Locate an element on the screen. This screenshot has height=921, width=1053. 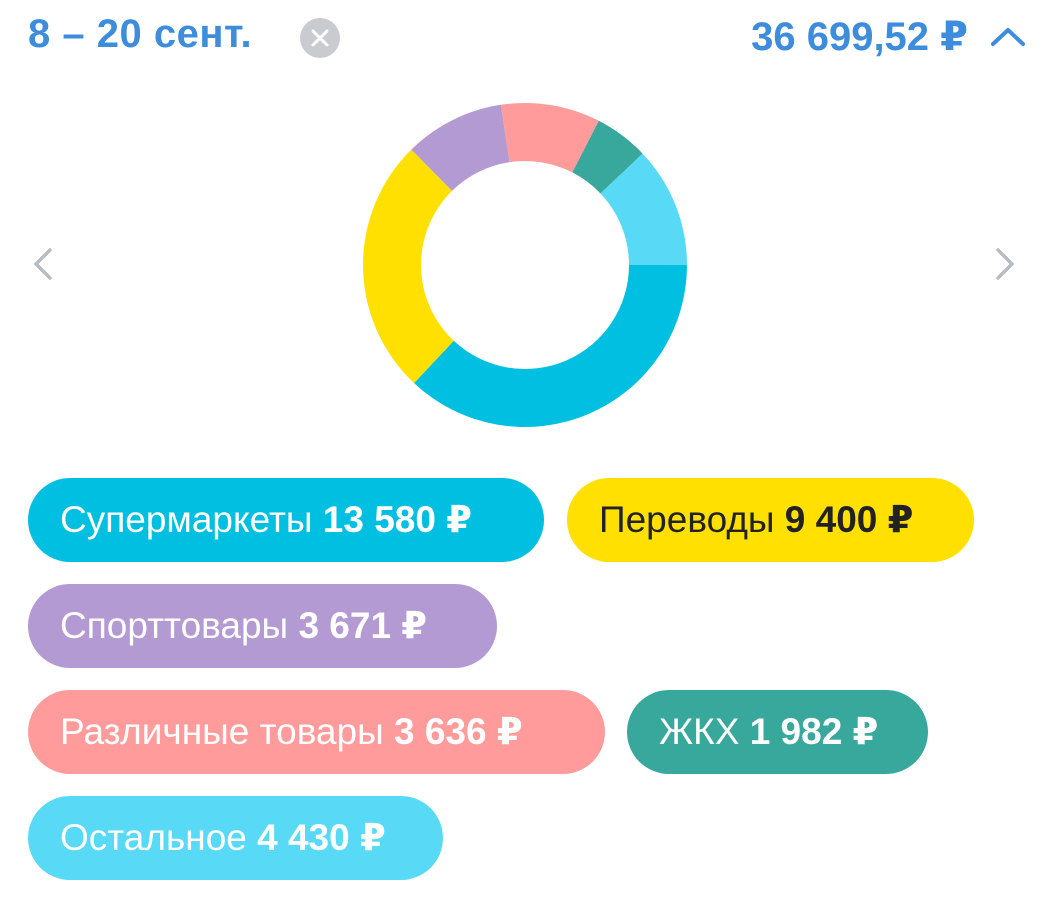
donut-chart is located at coordinates (525, 265).